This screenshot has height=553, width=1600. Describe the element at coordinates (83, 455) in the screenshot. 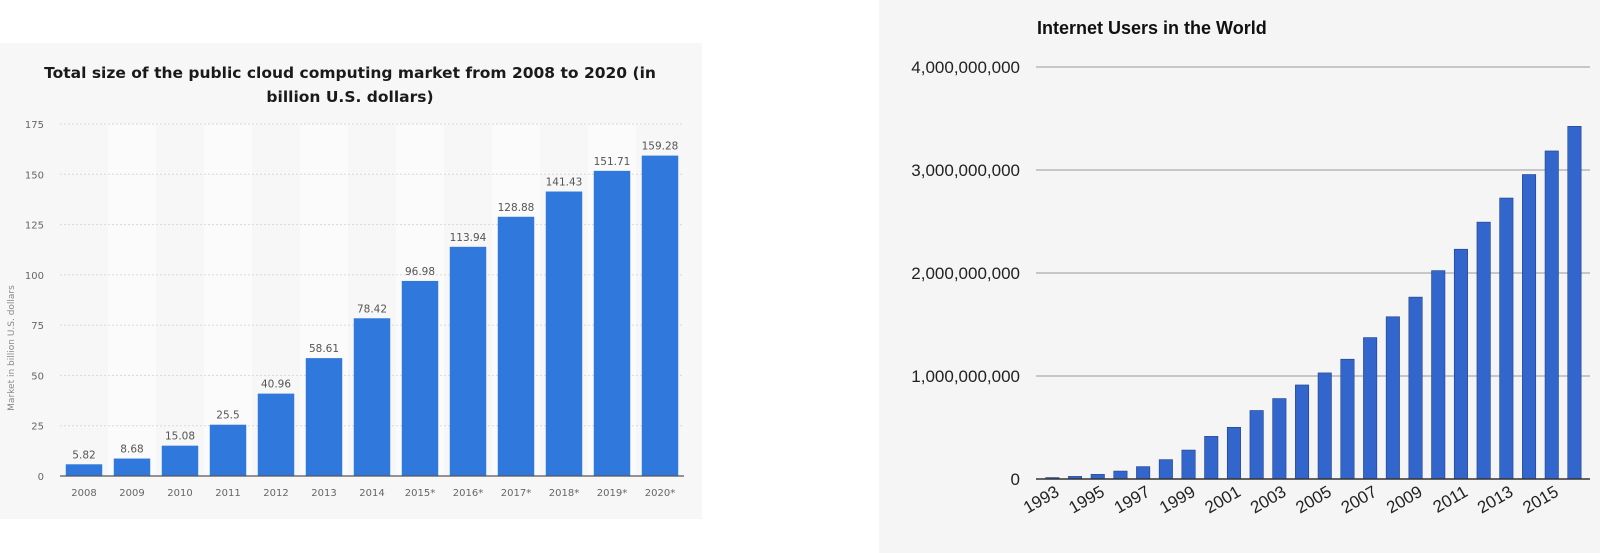

I see `value-label: 5.82` at that location.